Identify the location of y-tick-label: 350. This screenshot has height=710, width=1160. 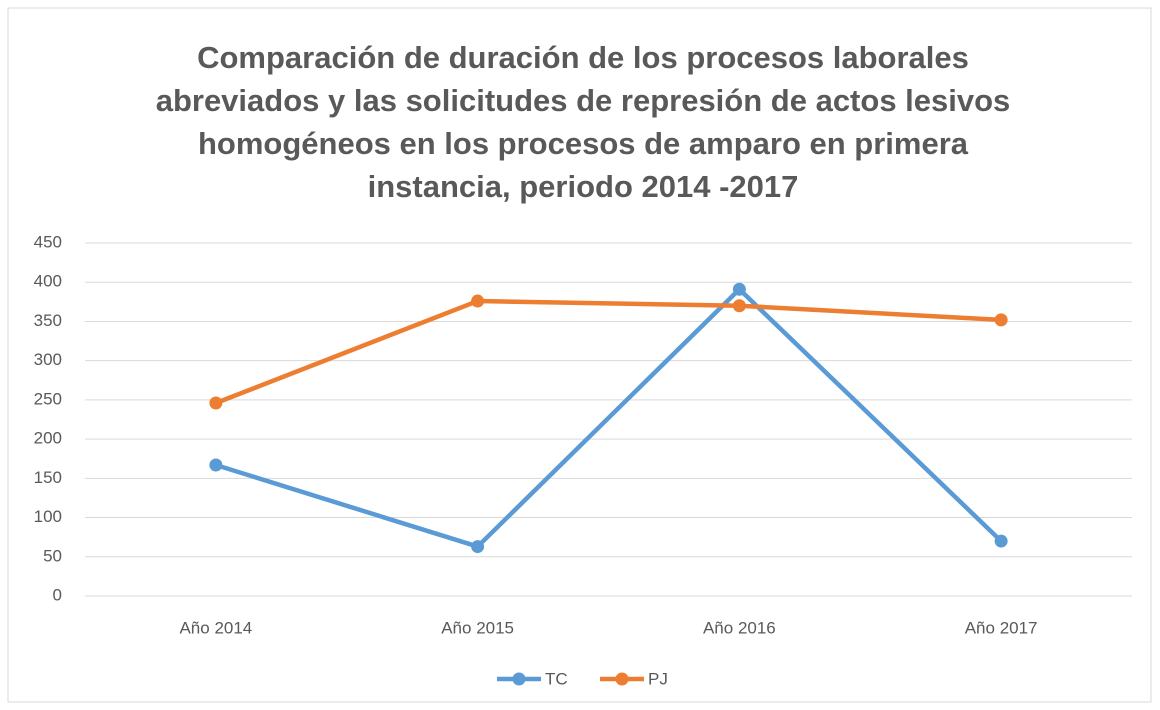
(48, 320).